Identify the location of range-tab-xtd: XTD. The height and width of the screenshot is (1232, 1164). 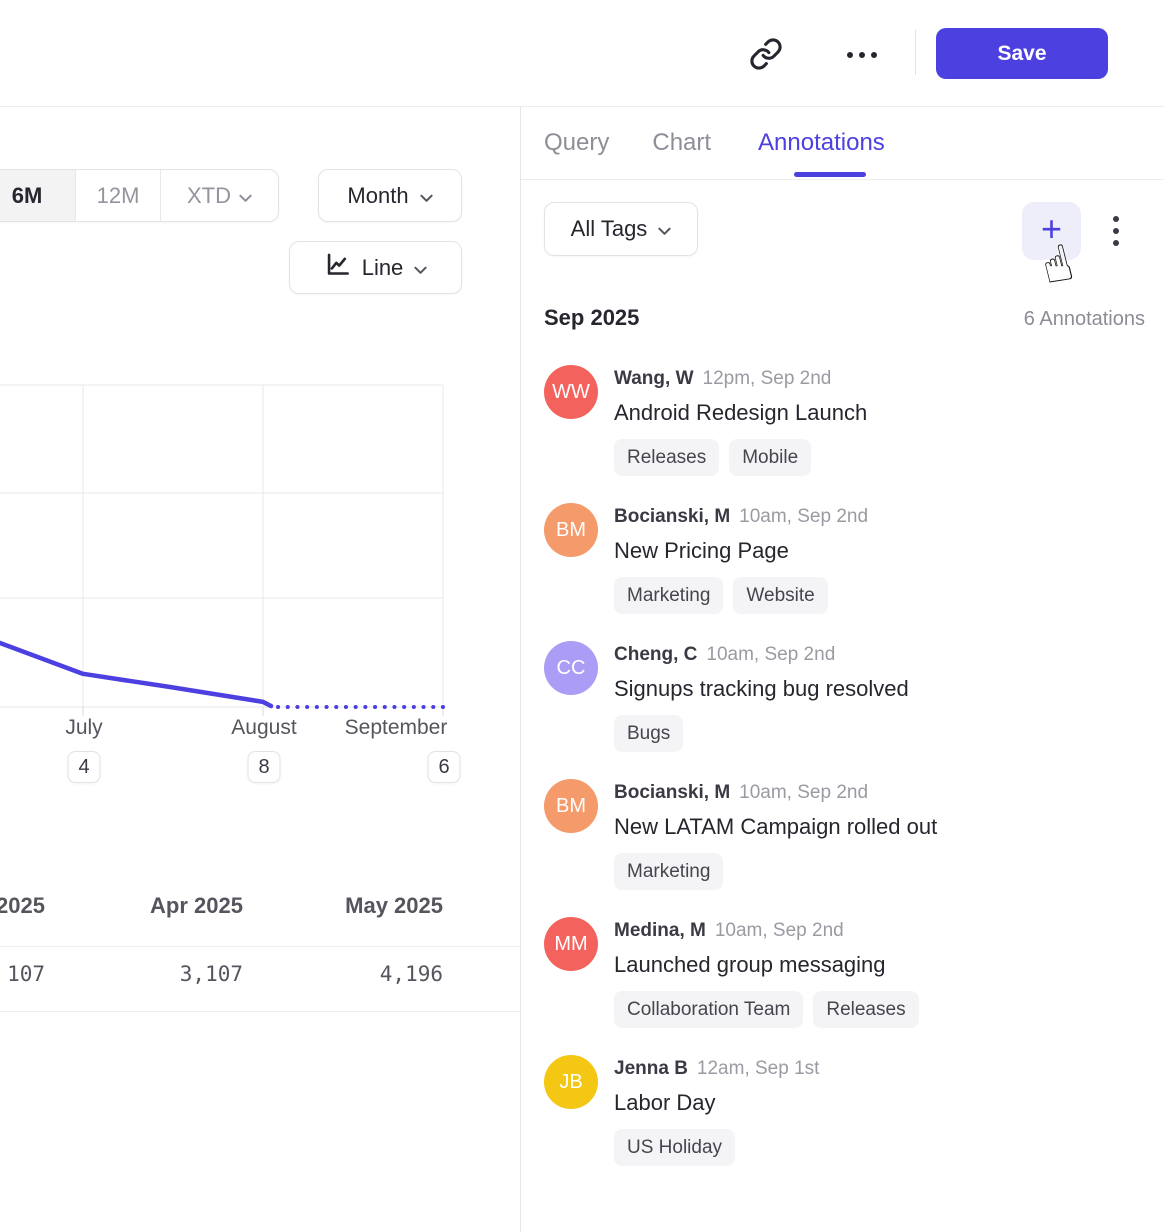
(219, 195).